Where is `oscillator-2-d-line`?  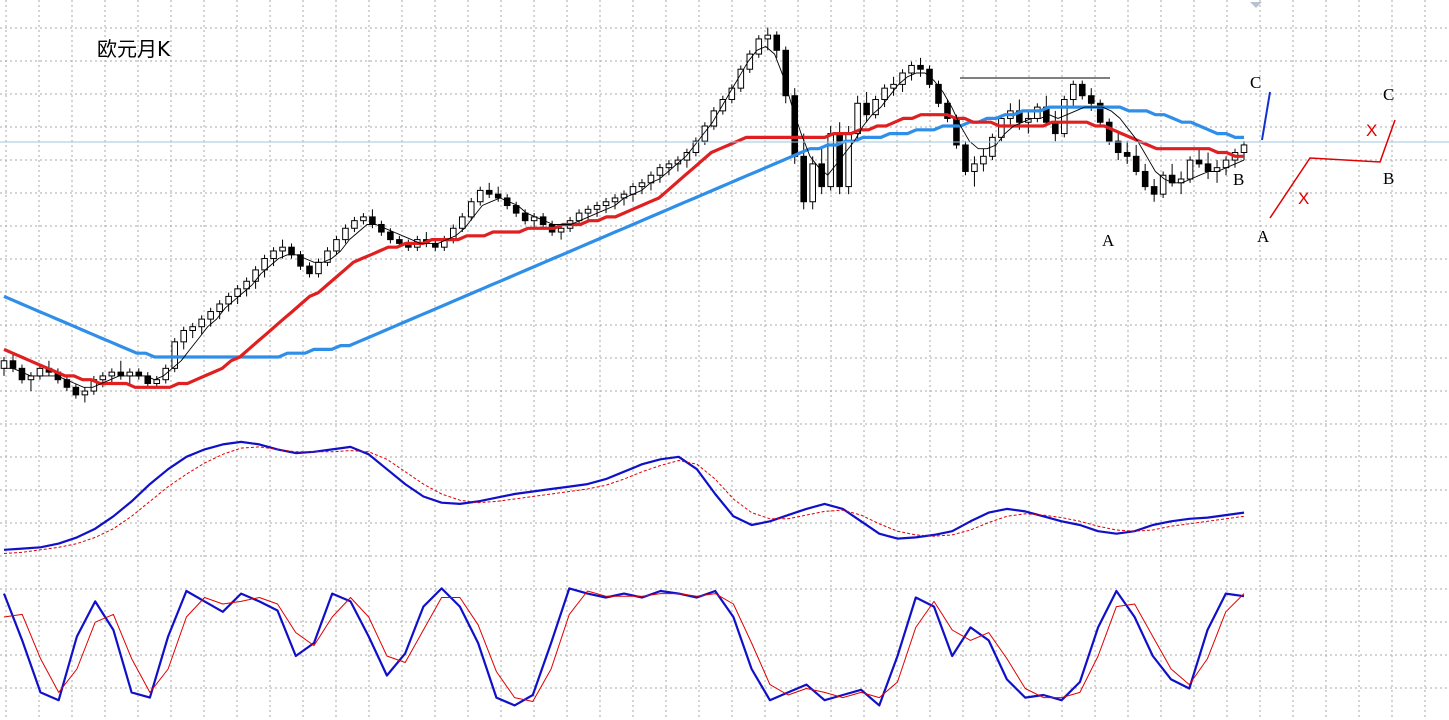 oscillator-2-d-line is located at coordinates (624, 646).